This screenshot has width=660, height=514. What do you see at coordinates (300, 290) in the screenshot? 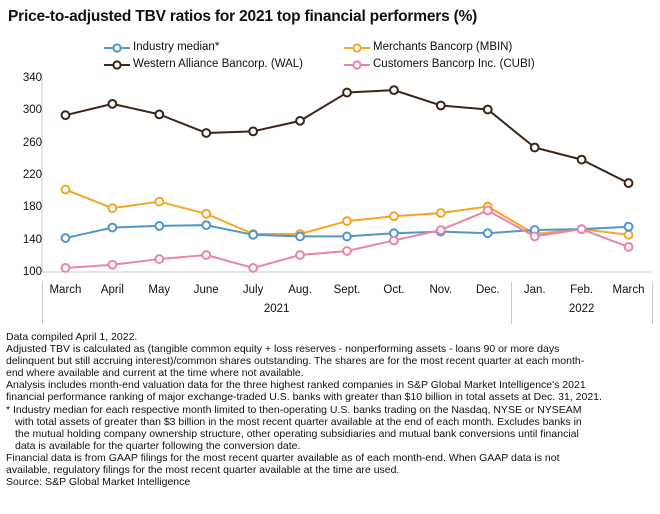
I see `x-axis-tick-label: Aug.` at bounding box center [300, 290].